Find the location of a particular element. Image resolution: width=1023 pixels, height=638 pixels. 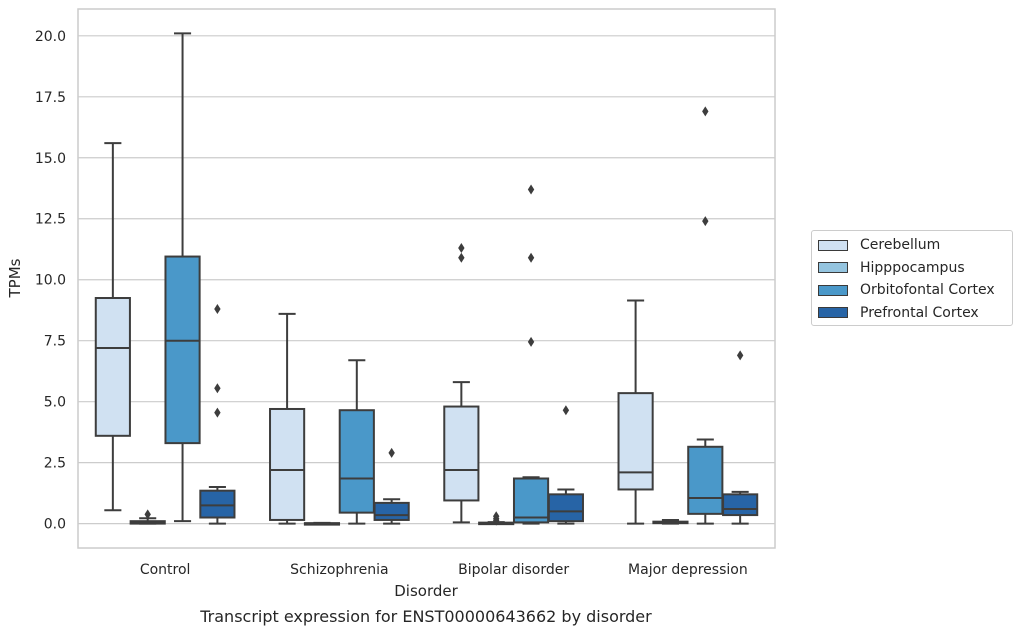

y-tick-label: 7.5 is located at coordinates (55, 342).